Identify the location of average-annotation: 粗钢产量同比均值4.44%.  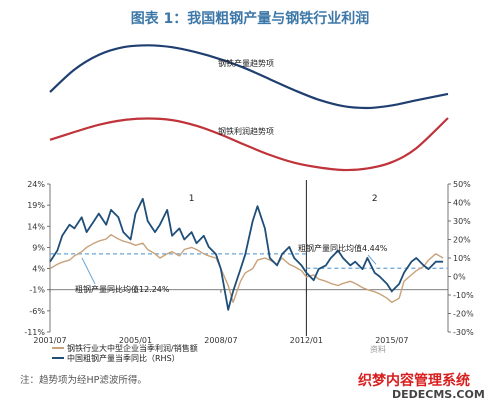
(343, 248).